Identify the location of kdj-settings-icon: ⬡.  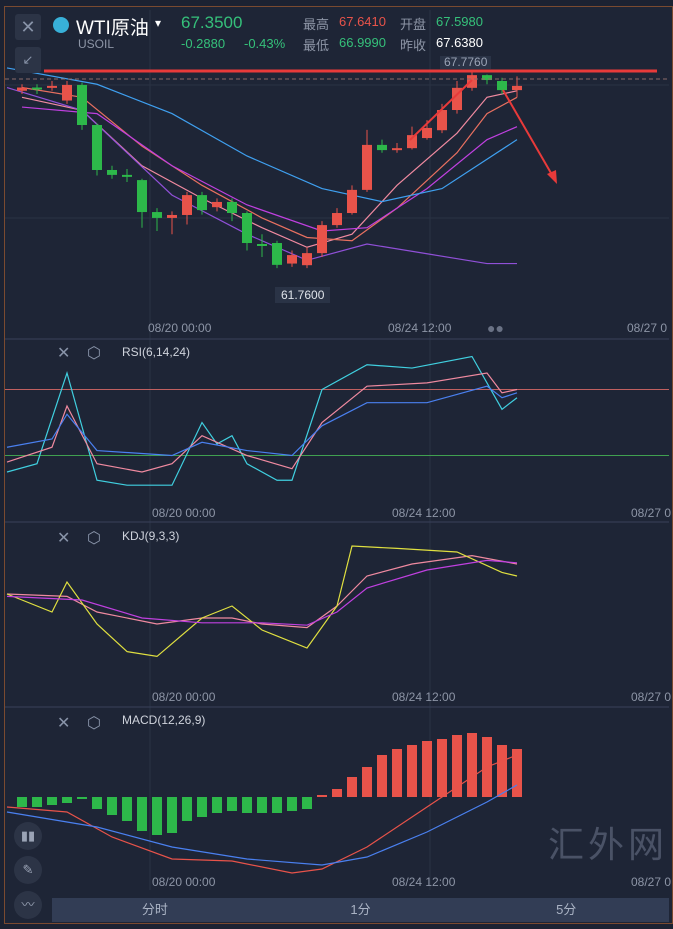
(94, 538).